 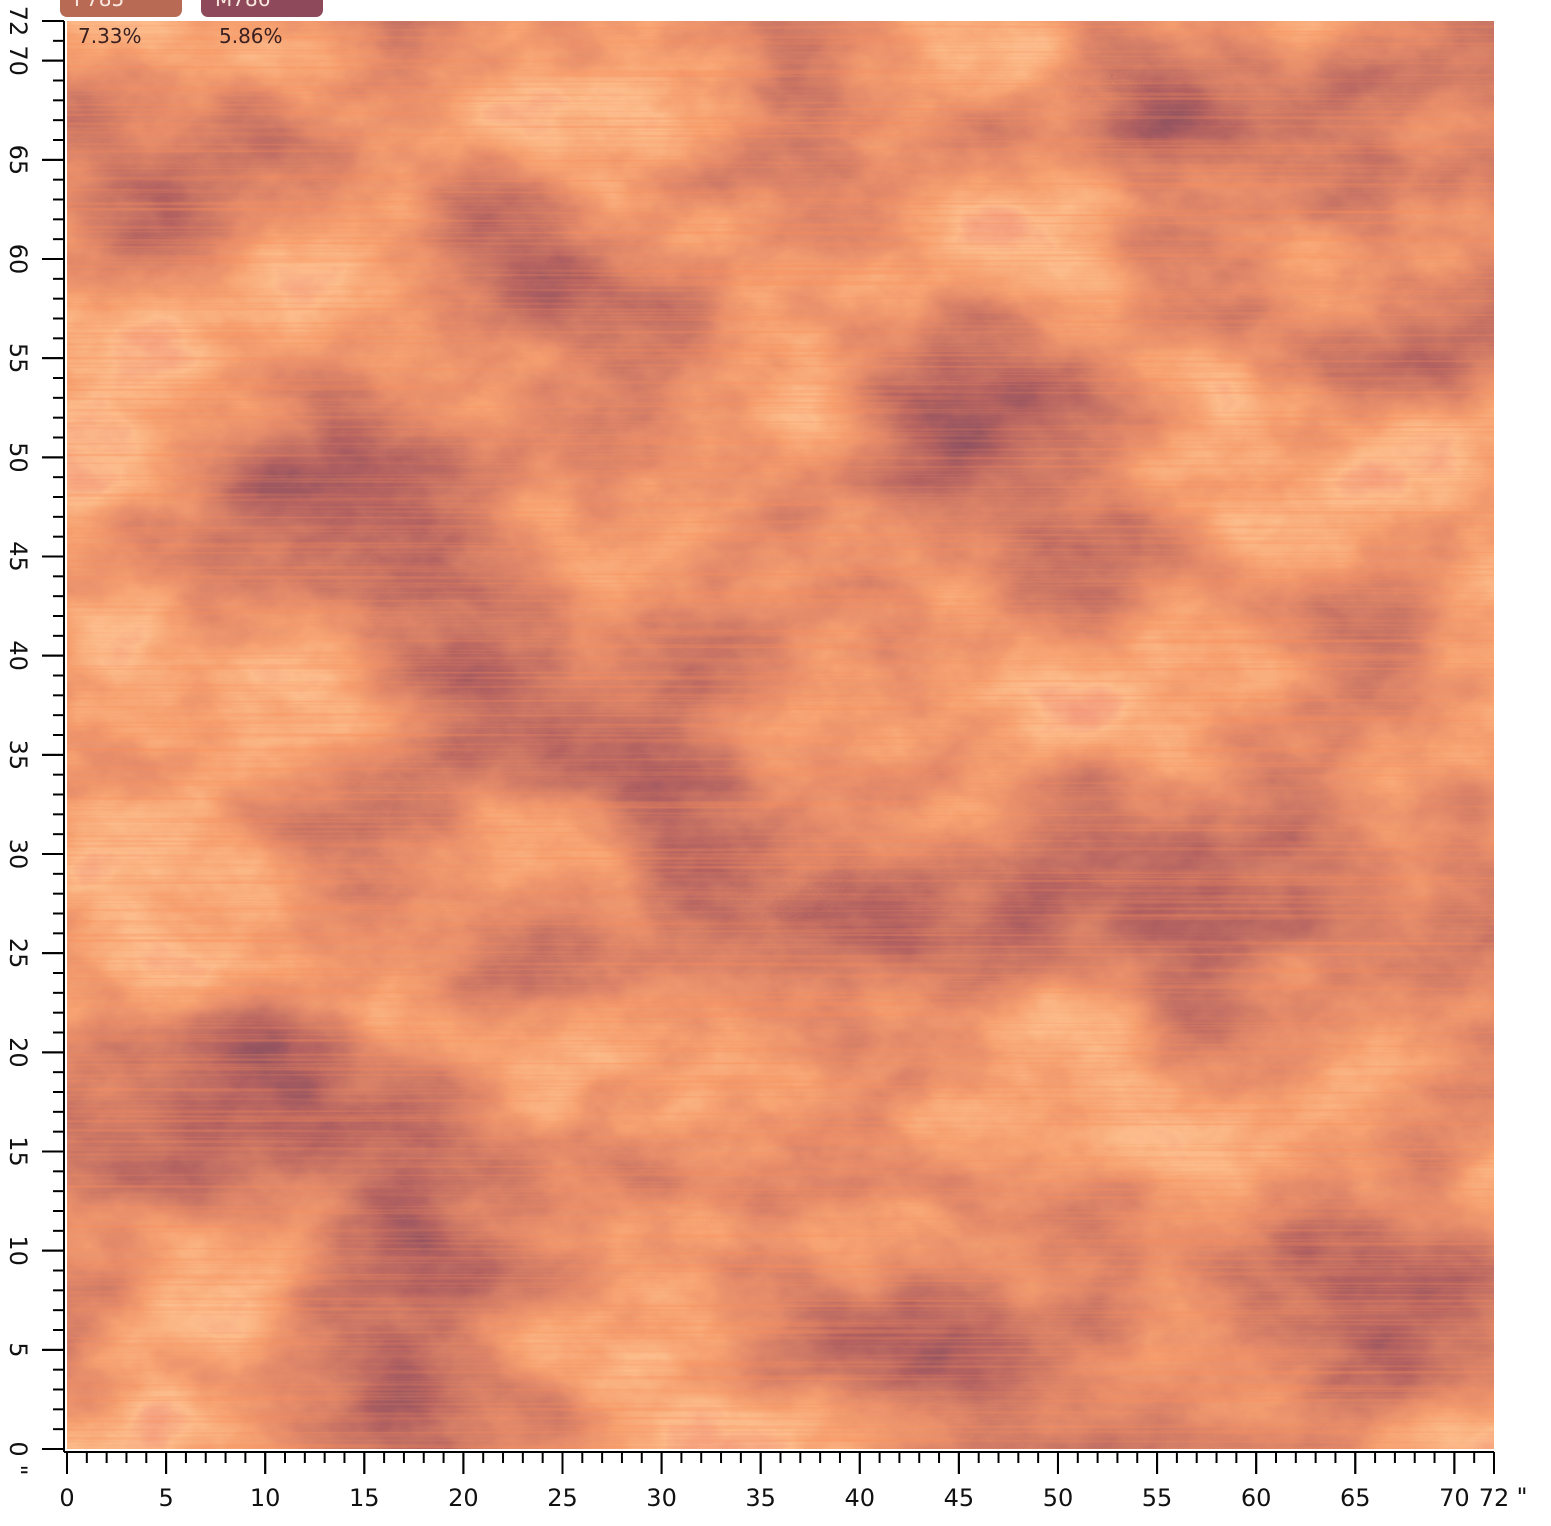 What do you see at coordinates (191, 24) in the screenshot?
I see `swatches: P785 7.33% M786 5.86%` at bounding box center [191, 24].